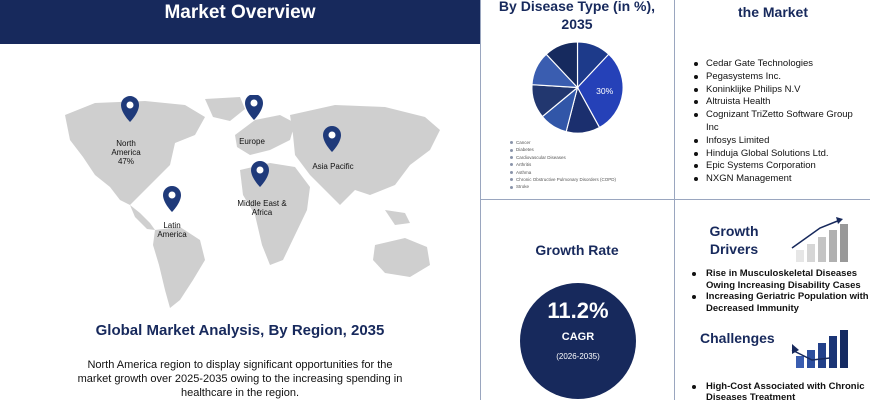 The image size is (870, 400). What do you see at coordinates (333, 166) in the screenshot?
I see `region-label-asia-pacific: Asia Pacific` at bounding box center [333, 166].